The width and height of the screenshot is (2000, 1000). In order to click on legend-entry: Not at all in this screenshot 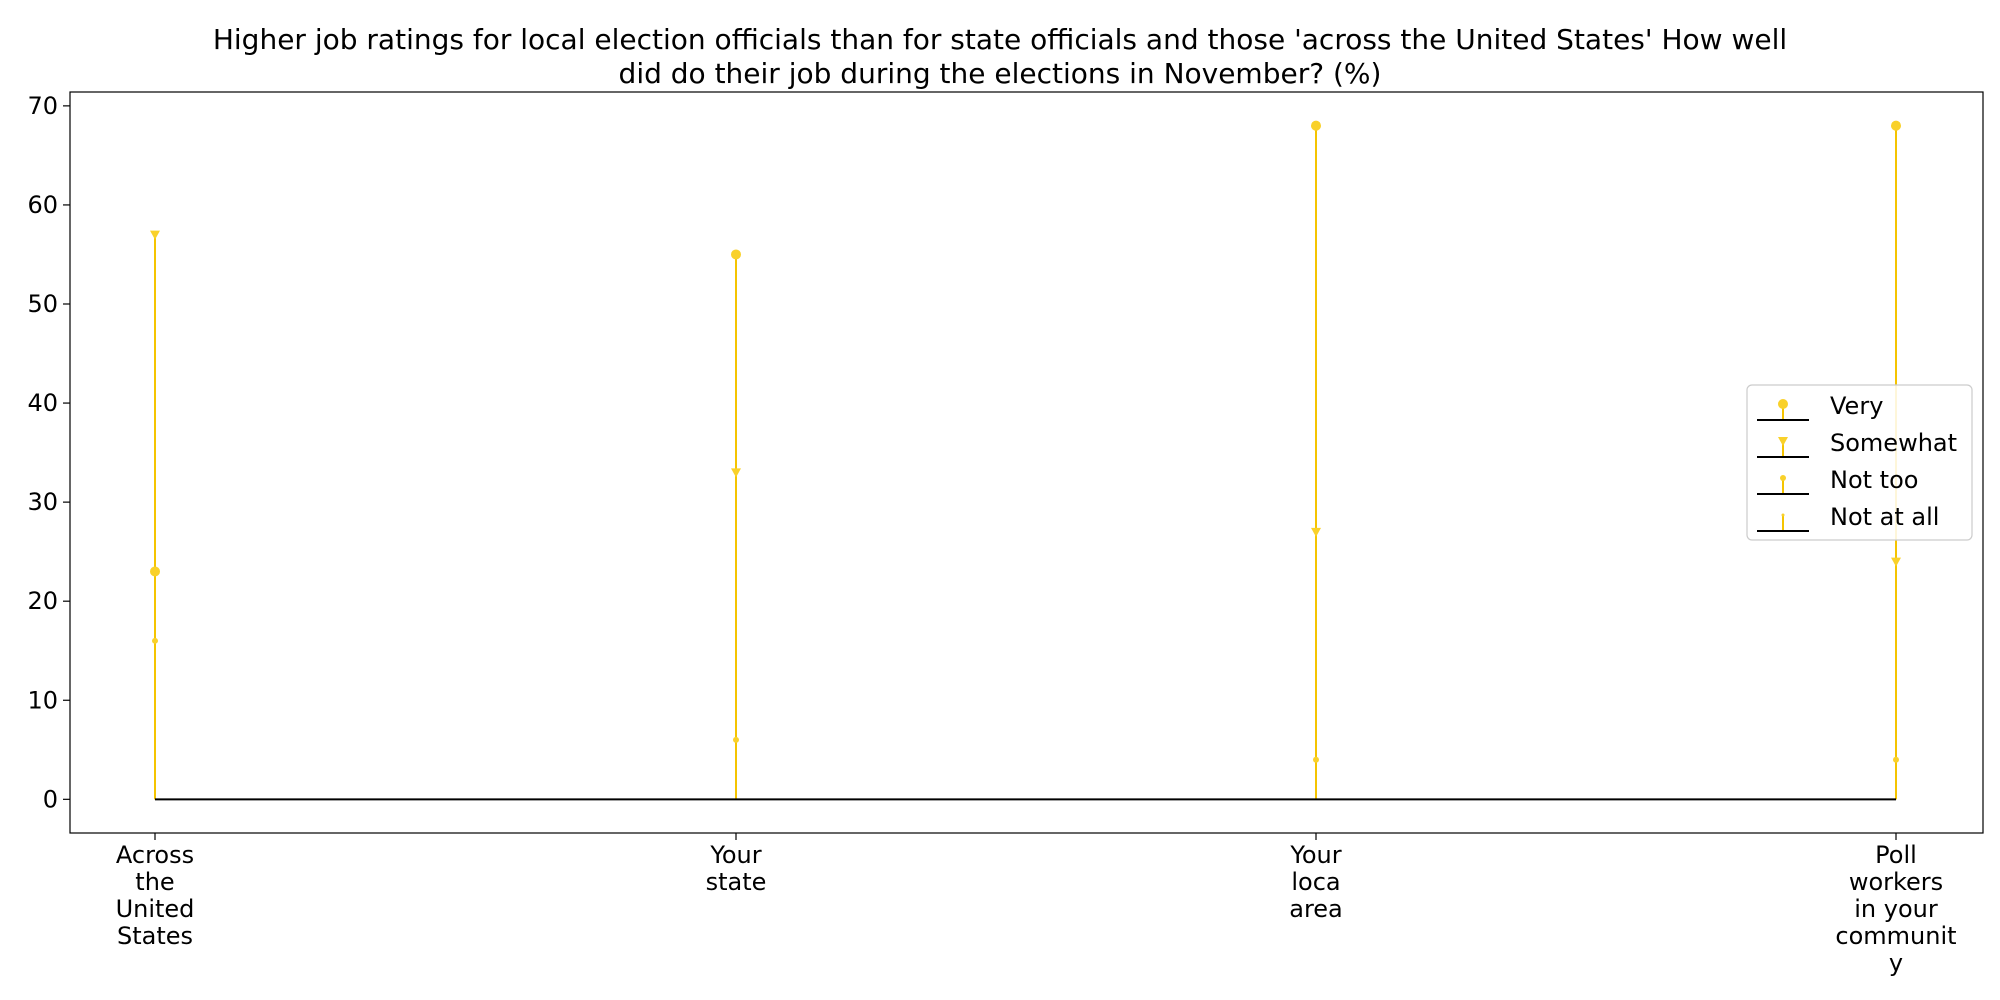, I will do `click(1848, 517)`.